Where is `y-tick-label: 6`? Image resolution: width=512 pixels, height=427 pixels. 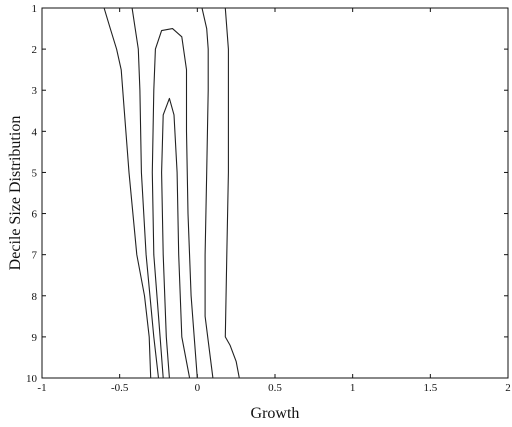 y-tick-label: 6 is located at coordinates (35, 215).